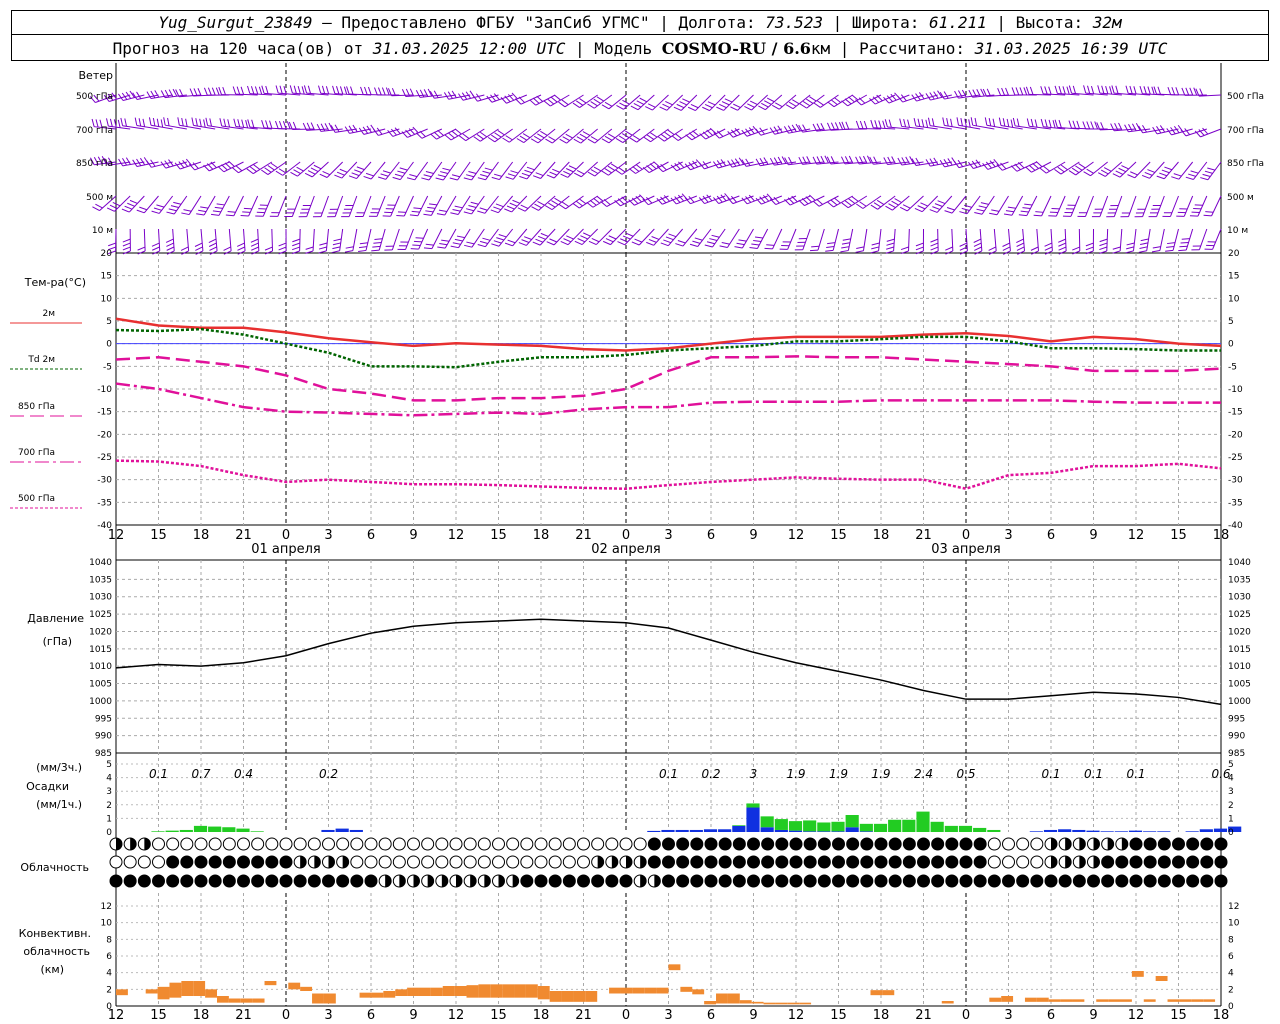 The image size is (1280, 1024). Describe the element at coordinates (106, 277) in the screenshot. I see `temp-tick-left: 15` at that location.